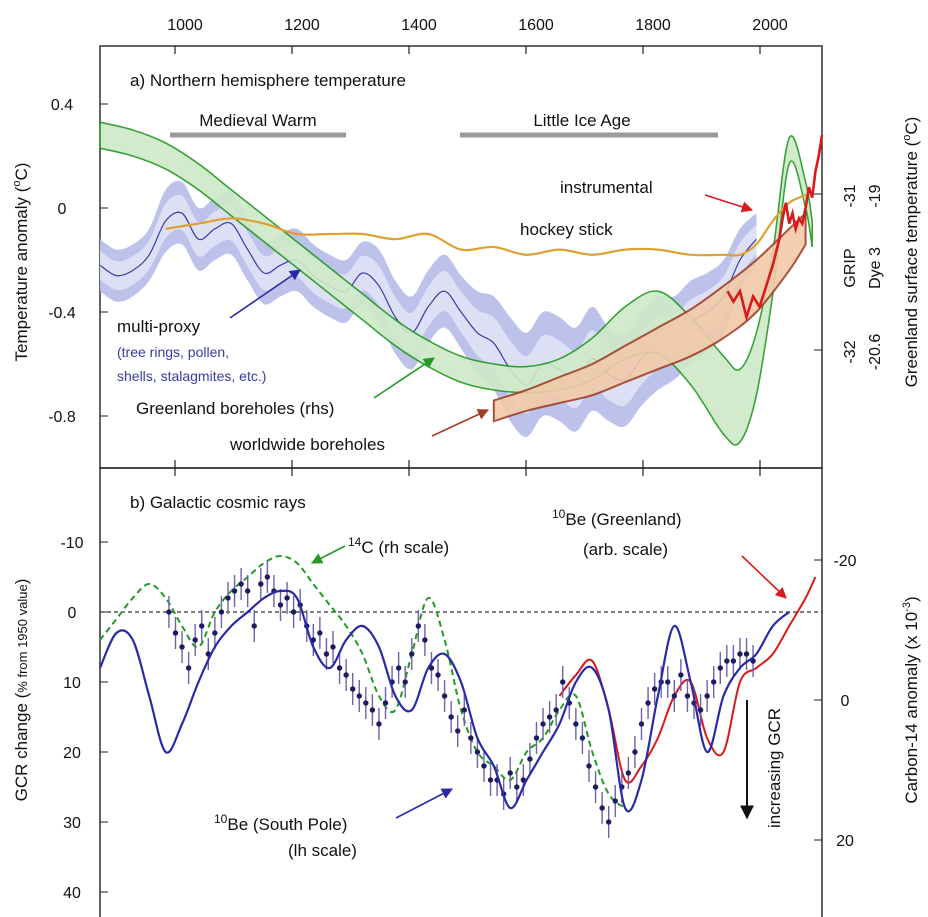 The width and height of the screenshot is (928, 917). I want to click on annotation-multi-proxy-detail: (tree rings, pollen,, so click(173, 352).